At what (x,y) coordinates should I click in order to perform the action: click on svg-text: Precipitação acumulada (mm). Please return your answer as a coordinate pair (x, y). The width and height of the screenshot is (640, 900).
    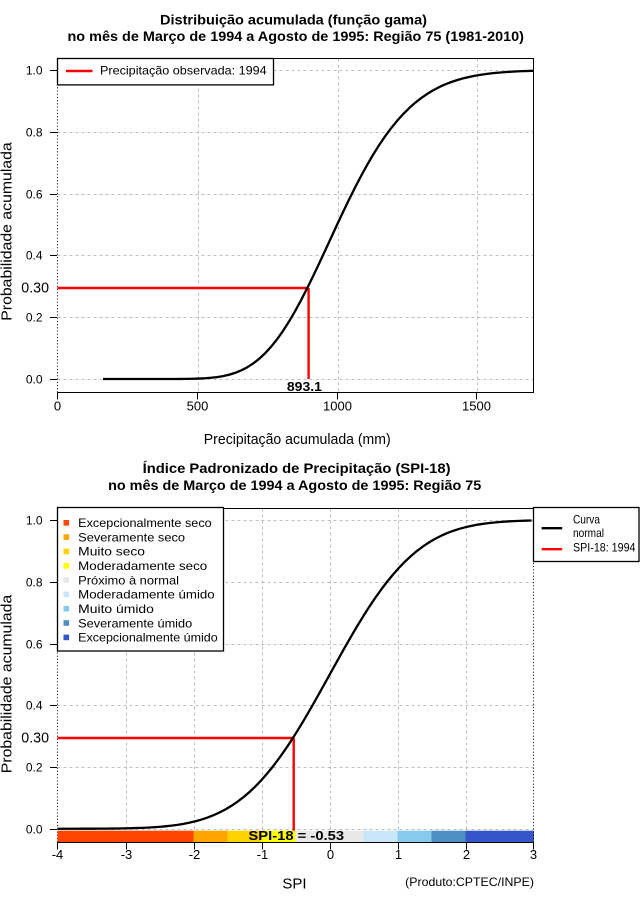
    Looking at the image, I should click on (297, 439).